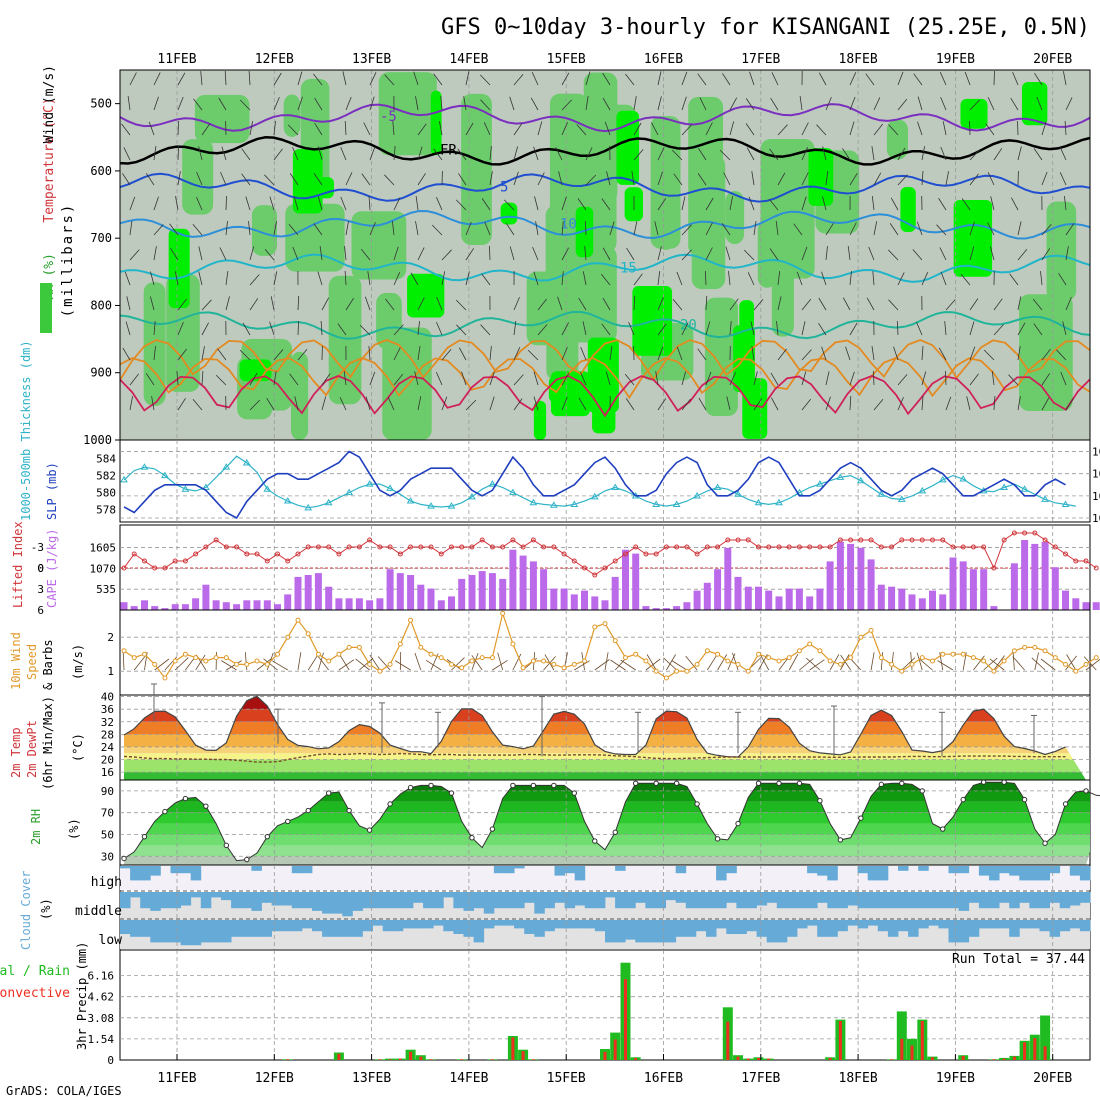 Image resolution: width=1100 pixels, height=1100 pixels. I want to click on top-date-label: 16FEB, so click(663, 59).